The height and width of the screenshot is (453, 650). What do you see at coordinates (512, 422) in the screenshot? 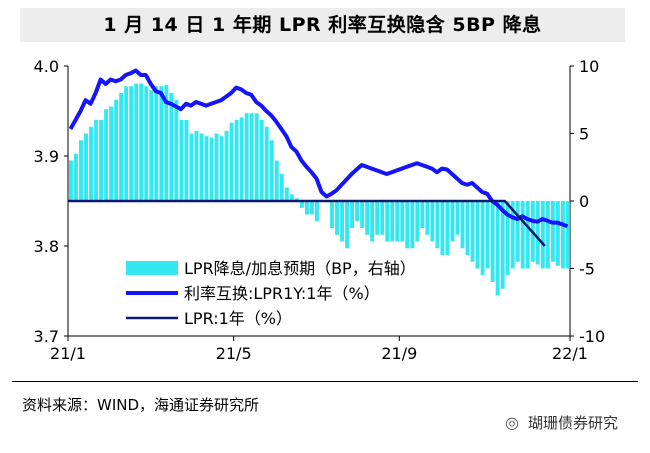
I see `wechat-icon: ◎` at bounding box center [512, 422].